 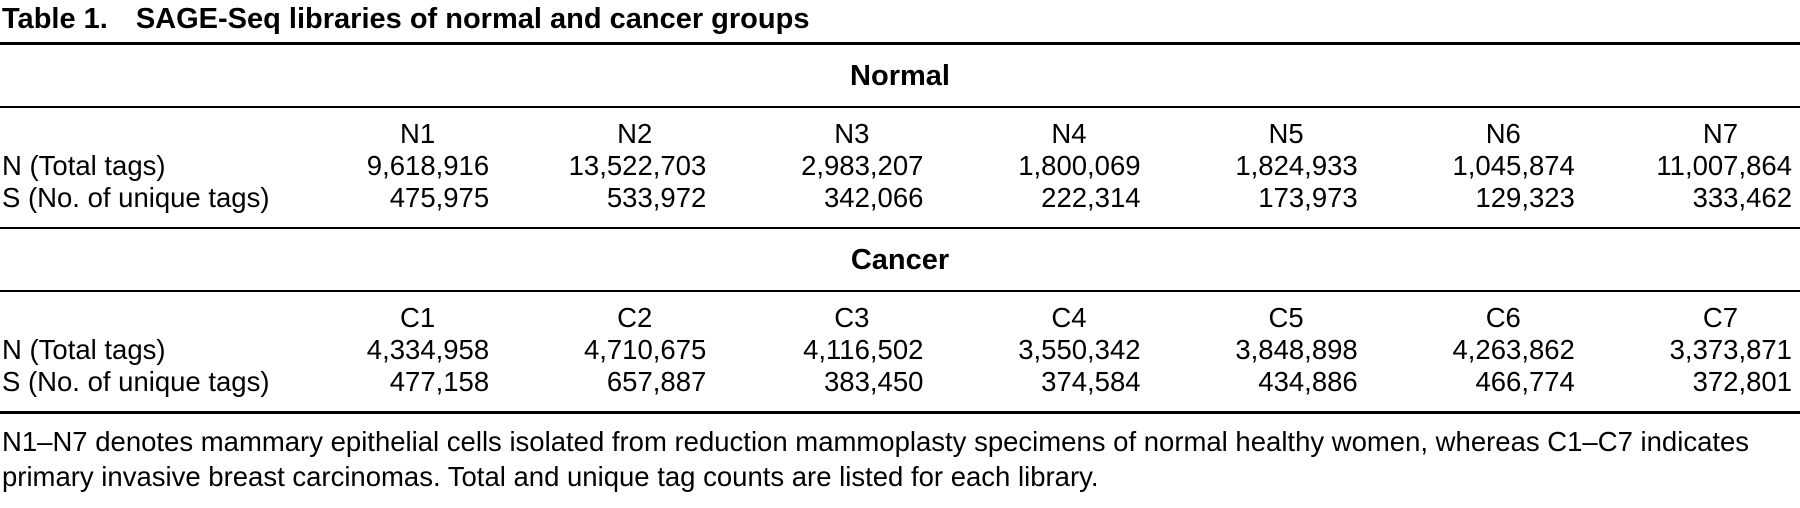 What do you see at coordinates (1308, 381) in the screenshot?
I see `cell-value: 434,886` at bounding box center [1308, 381].